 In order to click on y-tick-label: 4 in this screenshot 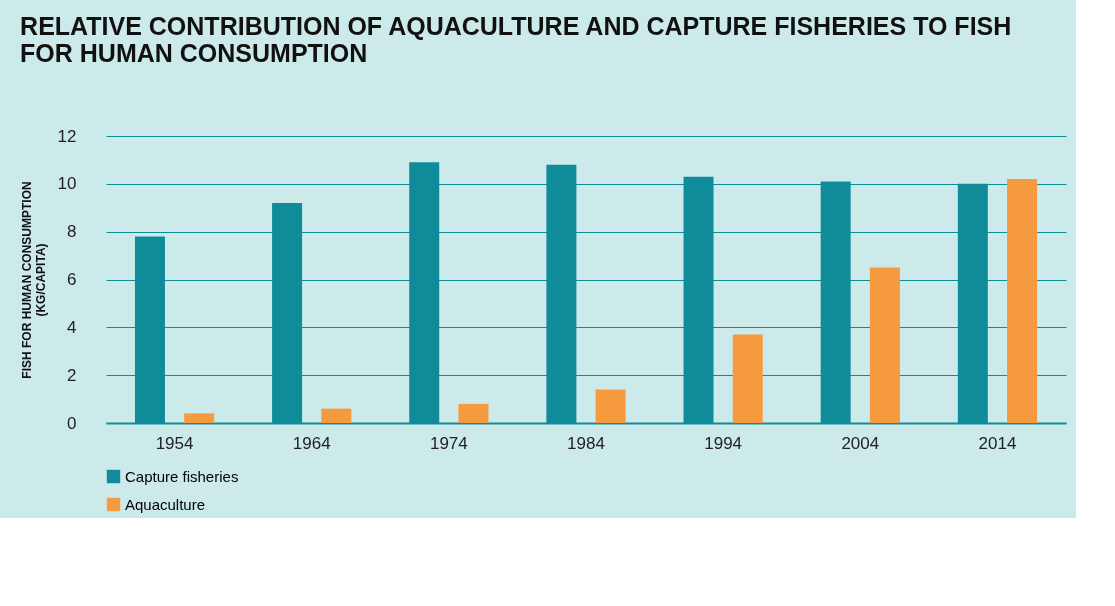, I will do `click(72, 327)`.